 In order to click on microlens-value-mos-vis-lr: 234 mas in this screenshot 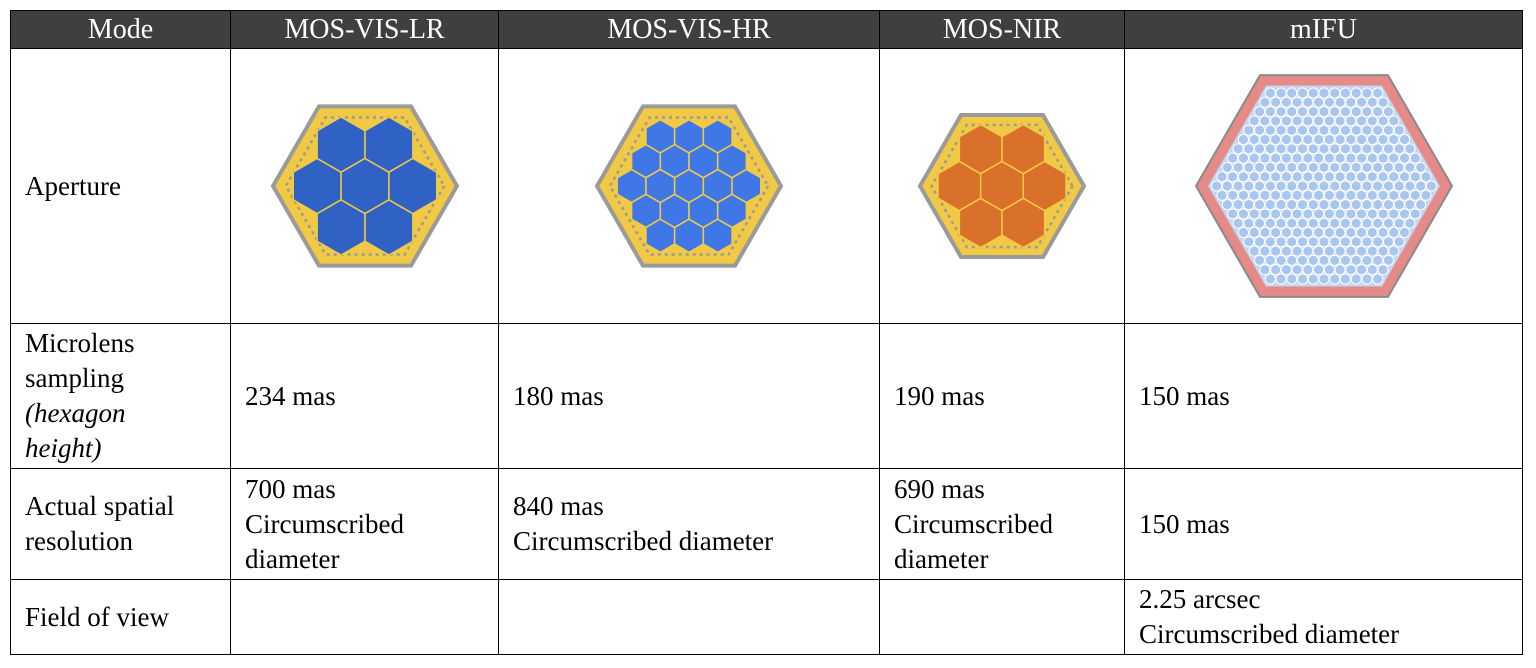, I will do `click(364, 396)`.